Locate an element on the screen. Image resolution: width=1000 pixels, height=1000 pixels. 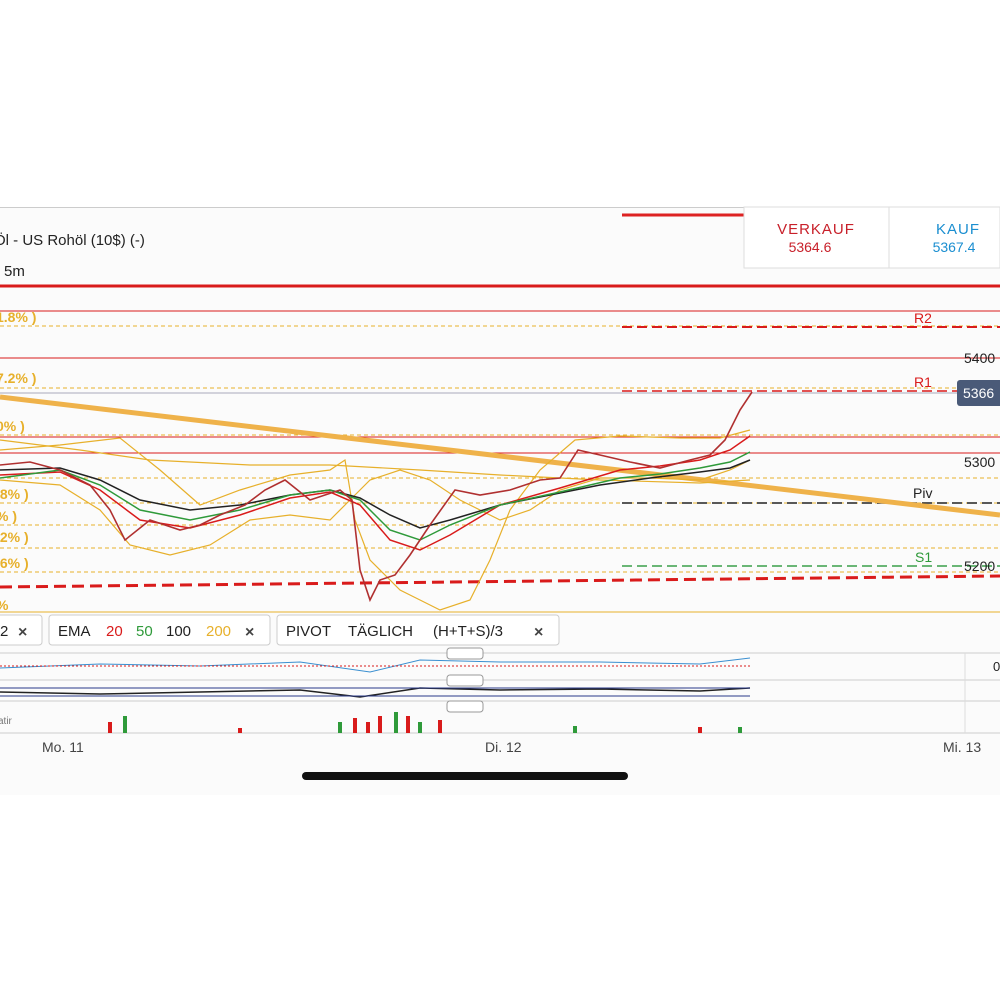
price-label: 5300 is located at coordinates (979, 462).